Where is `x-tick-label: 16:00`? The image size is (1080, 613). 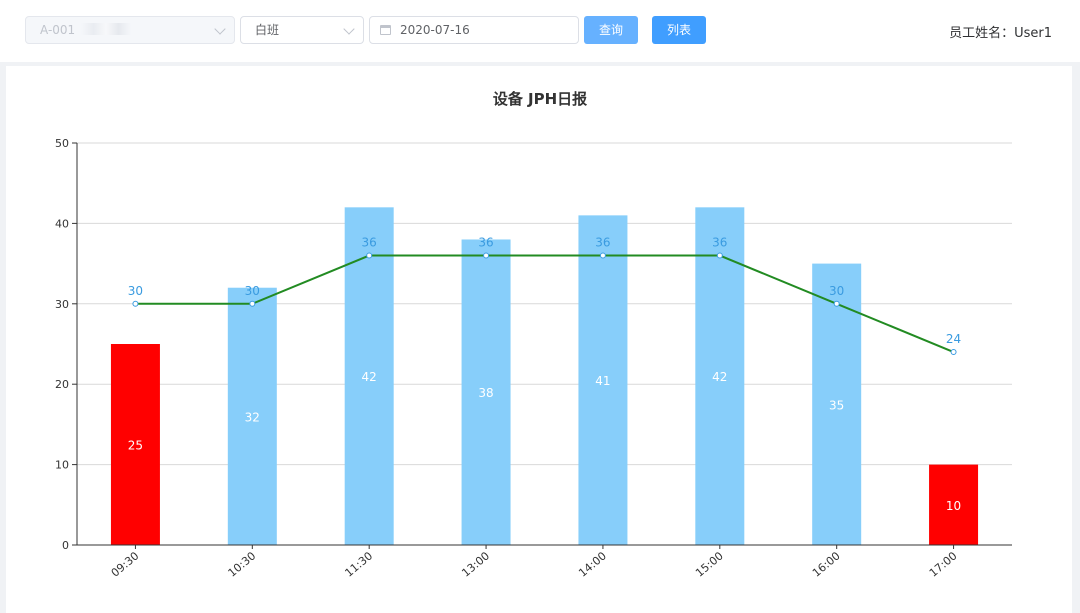 x-tick-label: 16:00 is located at coordinates (826, 564).